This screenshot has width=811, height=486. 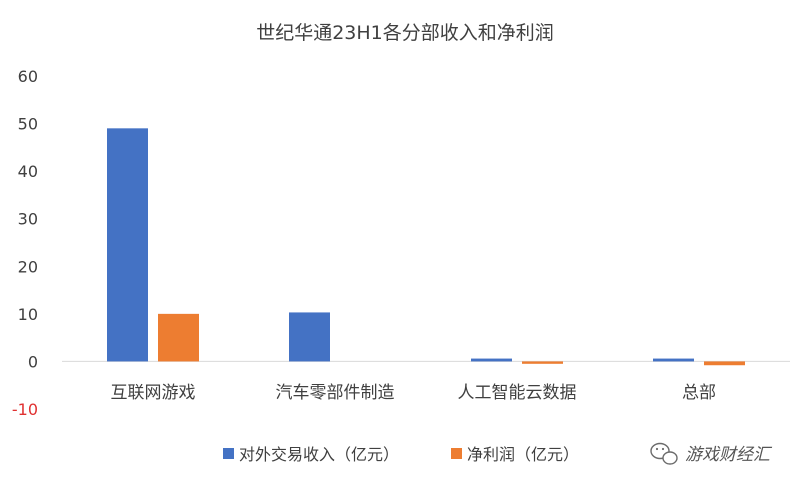 What do you see at coordinates (28, 76) in the screenshot?
I see `y-tick-label: 60` at bounding box center [28, 76].